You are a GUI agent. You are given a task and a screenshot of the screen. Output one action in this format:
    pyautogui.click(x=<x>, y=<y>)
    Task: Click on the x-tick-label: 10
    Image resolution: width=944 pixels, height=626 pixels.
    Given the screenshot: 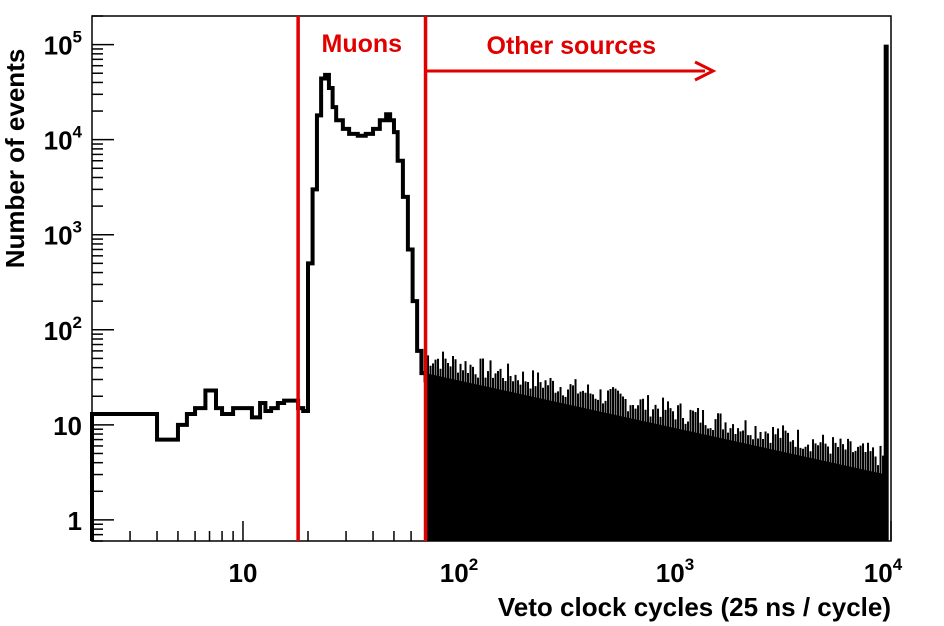 What is the action you would take?
    pyautogui.click(x=243, y=573)
    